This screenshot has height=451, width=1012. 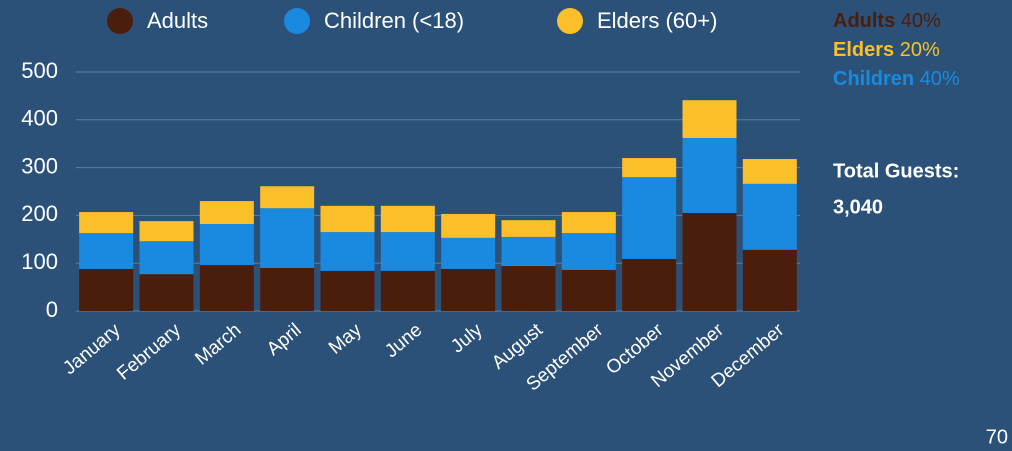 I want to click on side-item: Children 40%, so click(x=896, y=79).